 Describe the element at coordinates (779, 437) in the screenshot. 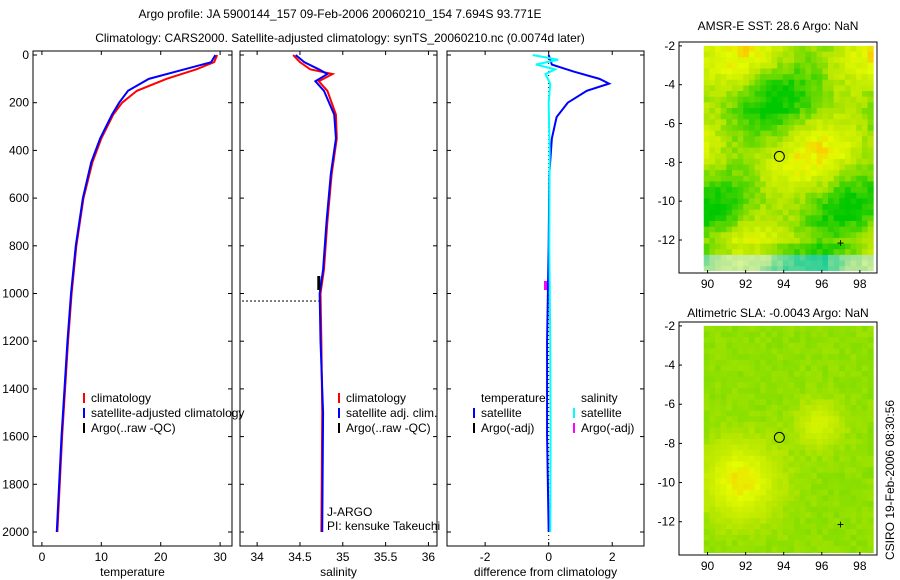

I see `argo-location-marker` at that location.